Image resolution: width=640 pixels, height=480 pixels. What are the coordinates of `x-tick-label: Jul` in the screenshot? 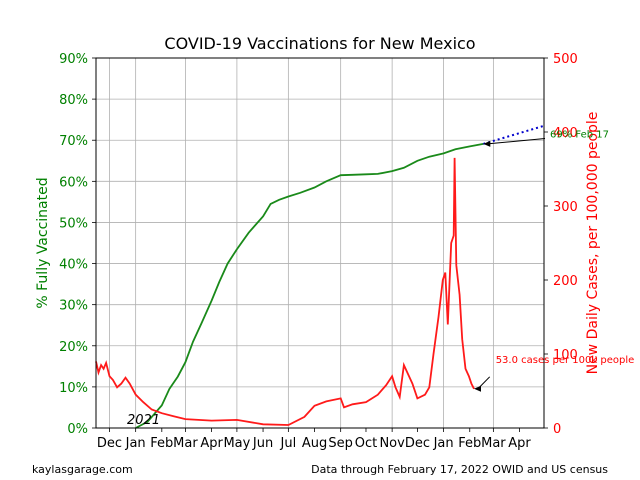 It's located at (288, 443).